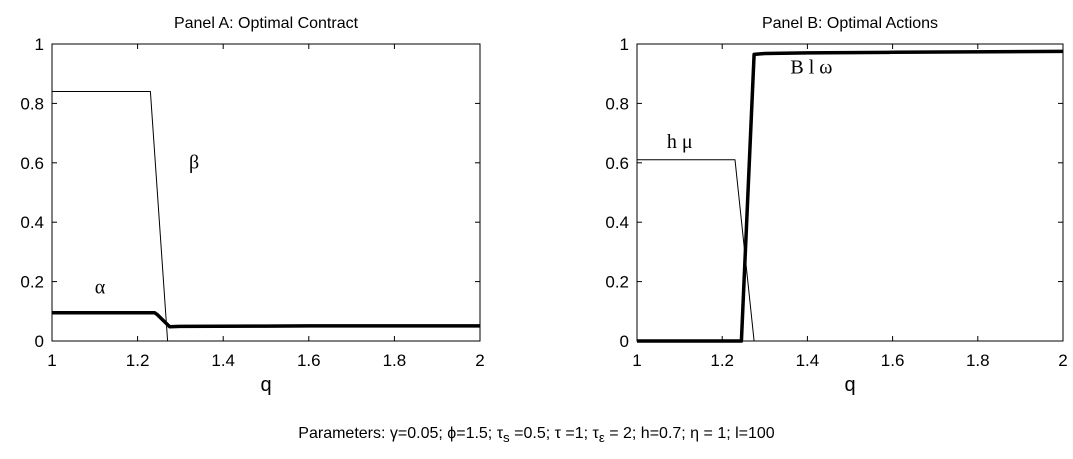 The image size is (1073, 459). Describe the element at coordinates (624, 44) in the screenshot. I see `panel-b-ytick-label: 1` at that location.